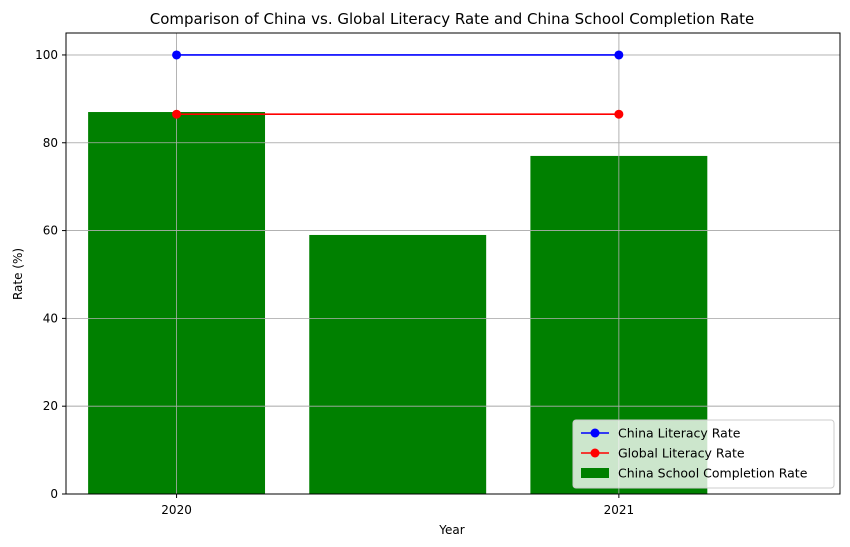 Image resolution: width=850 pixels, height=547 pixels. I want to click on y-tick-label: 80, so click(50, 143).